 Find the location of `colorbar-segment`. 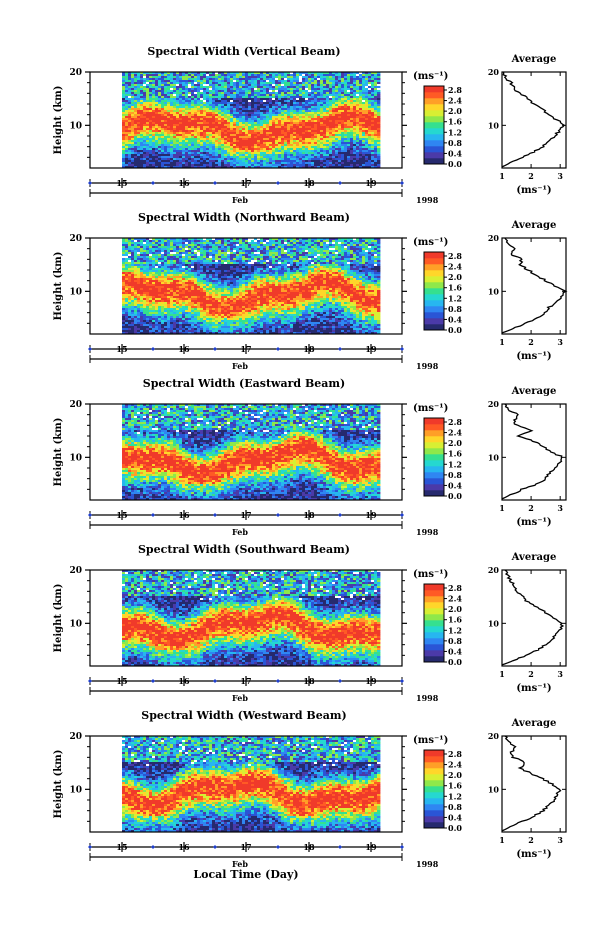

colorbar-segment is located at coordinates (434, 119).